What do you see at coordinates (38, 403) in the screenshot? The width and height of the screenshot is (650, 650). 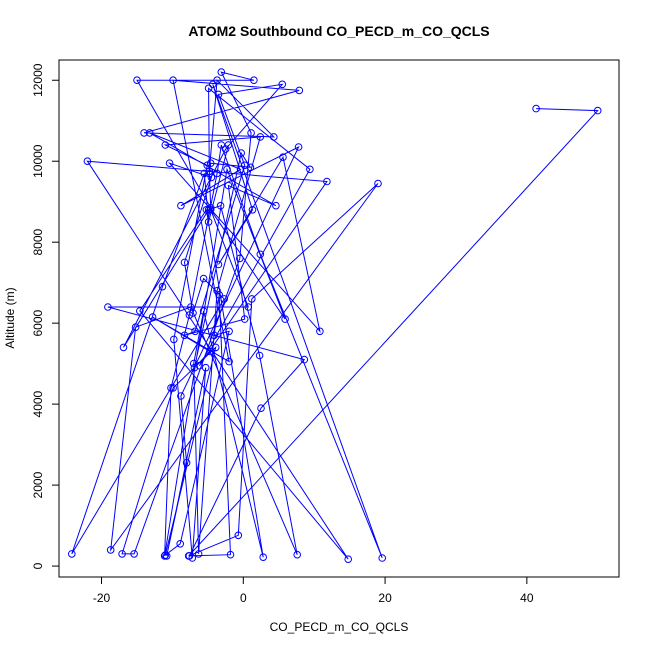 I see `y-tick-label: 4000` at bounding box center [38, 403].